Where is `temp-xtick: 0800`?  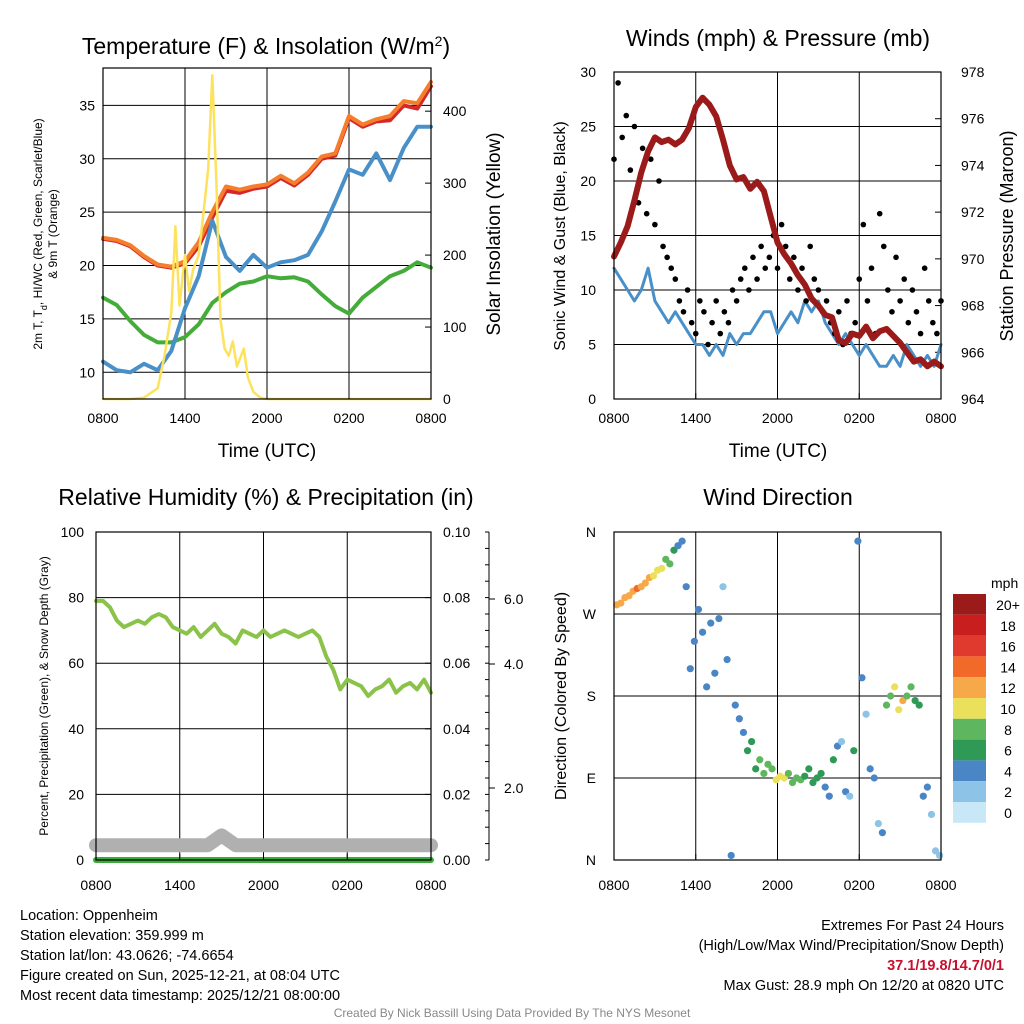
temp-xtick: 0800 is located at coordinates (430, 418).